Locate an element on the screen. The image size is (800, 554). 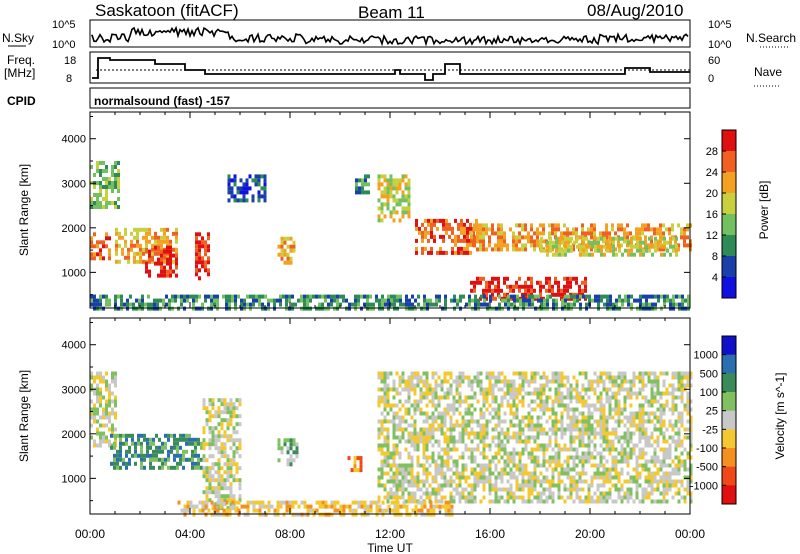
y-tick-label: 3000 is located at coordinates (74, 390).